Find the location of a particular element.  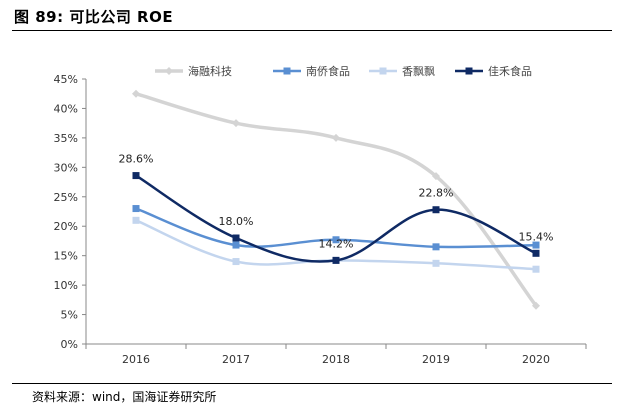

legend-label: 南侨食品 is located at coordinates (328, 71).